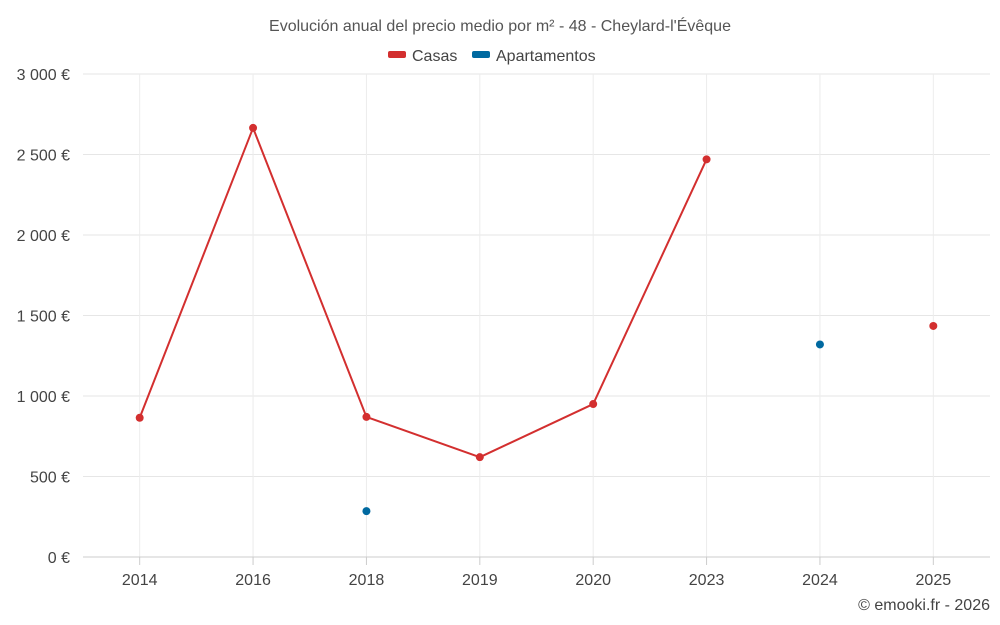 The image size is (1000, 625). What do you see at coordinates (481, 54) in the screenshot?
I see `legend-swatch-apartamentos` at bounding box center [481, 54].